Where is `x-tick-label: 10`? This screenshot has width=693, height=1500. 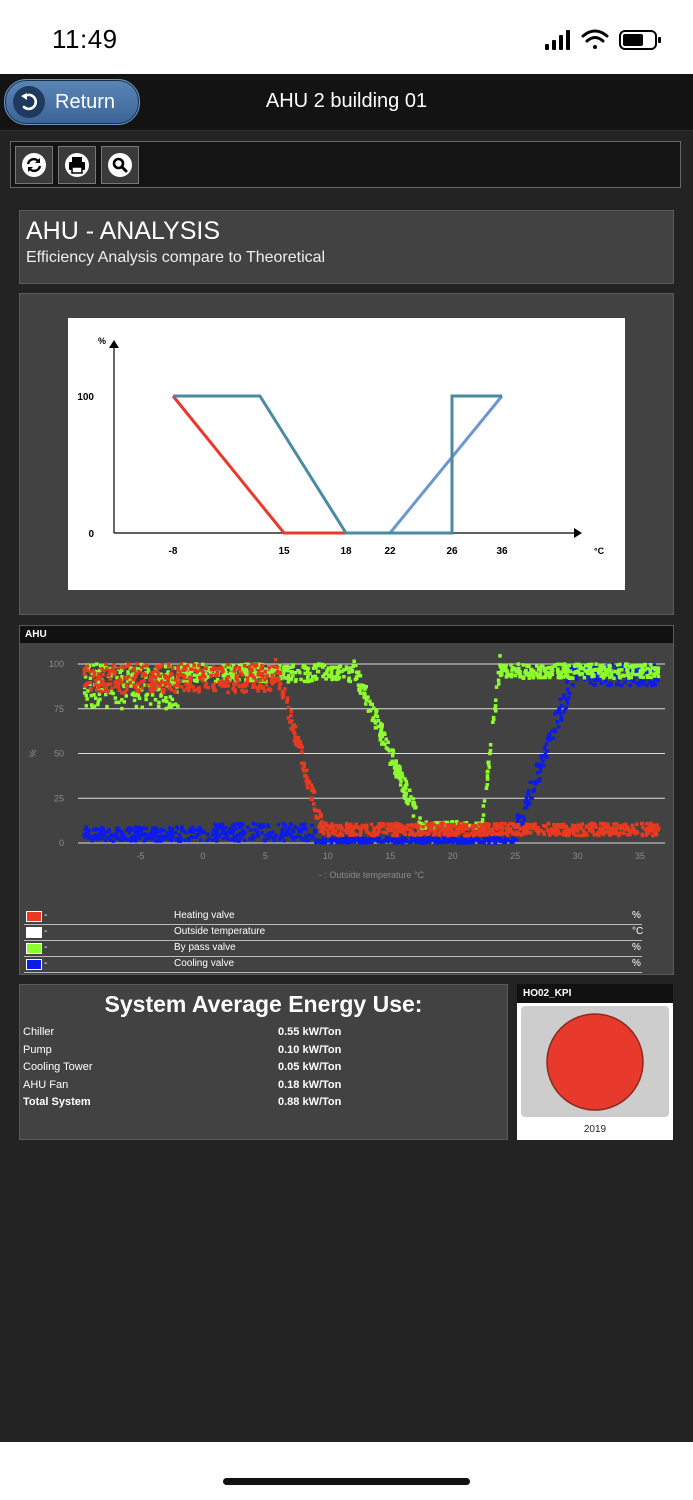 x-tick-label: 10 is located at coordinates (328, 856).